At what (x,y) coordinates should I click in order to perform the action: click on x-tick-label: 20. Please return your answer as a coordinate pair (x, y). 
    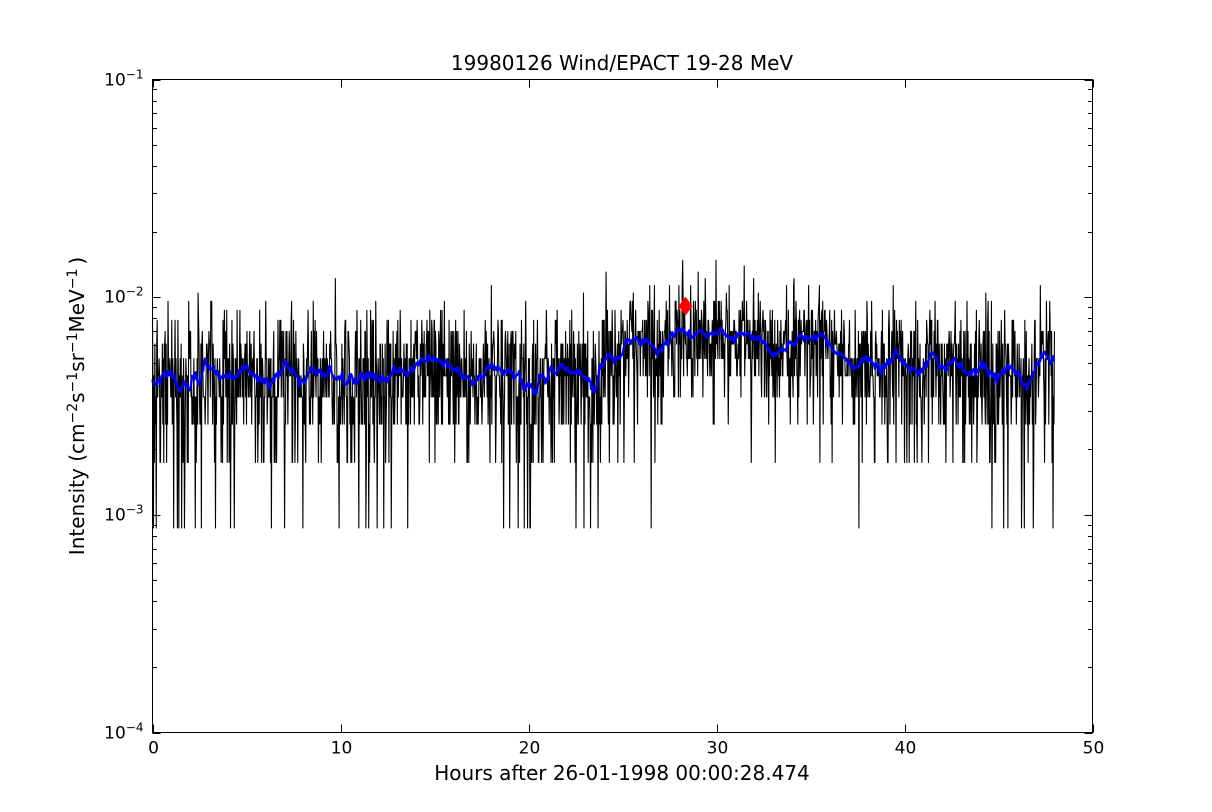
    Looking at the image, I should click on (530, 749).